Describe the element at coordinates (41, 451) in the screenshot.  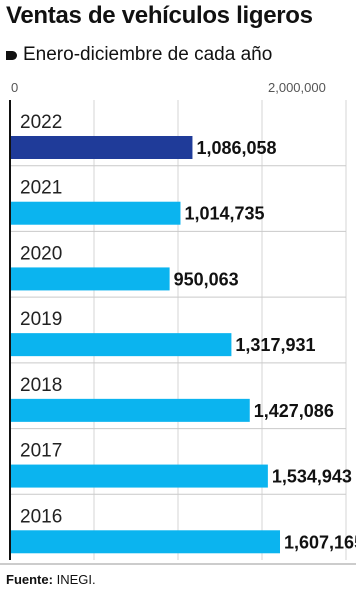
I see `category-label: 2017` at that location.